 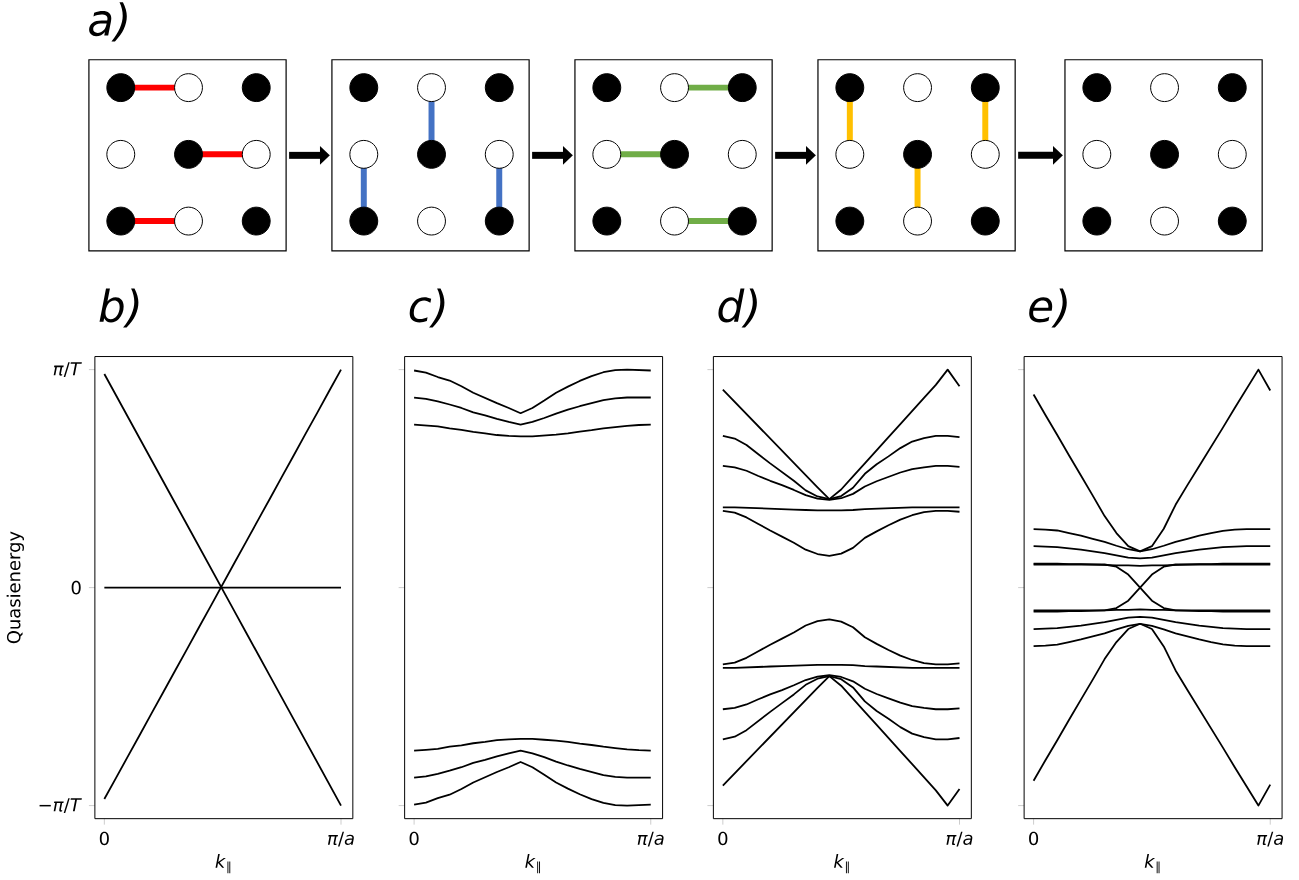 I want to click on y-axis-title: Quasienergy, so click(x=15, y=587).